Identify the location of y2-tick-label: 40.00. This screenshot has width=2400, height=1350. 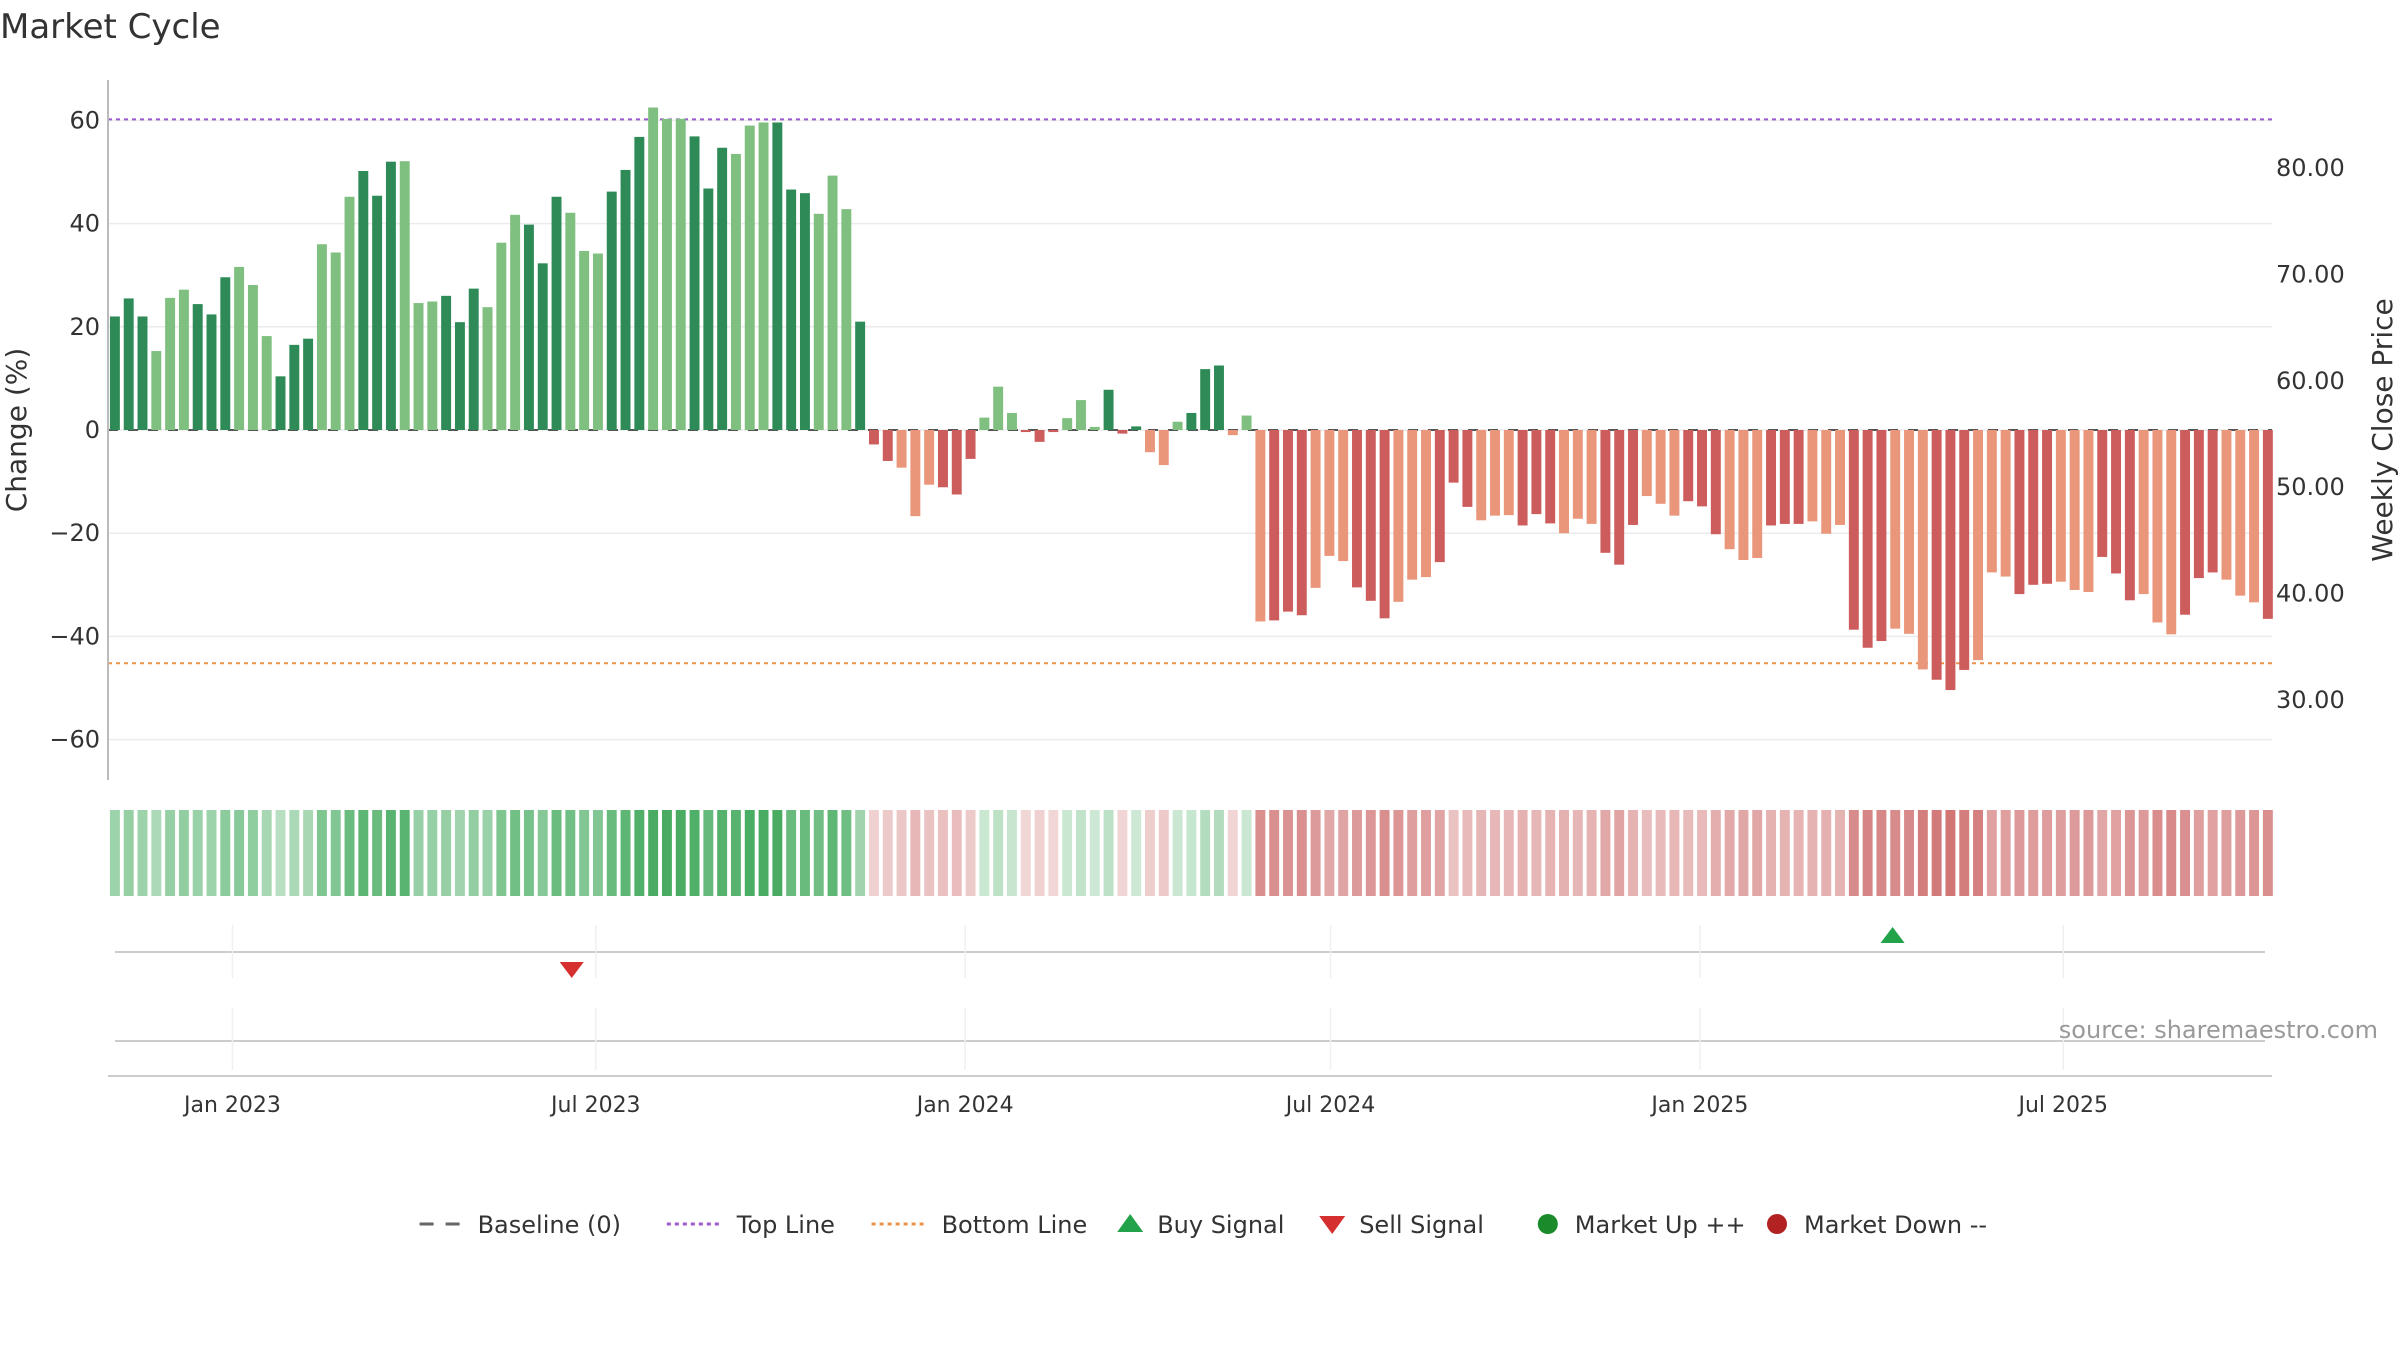
(2310, 594).